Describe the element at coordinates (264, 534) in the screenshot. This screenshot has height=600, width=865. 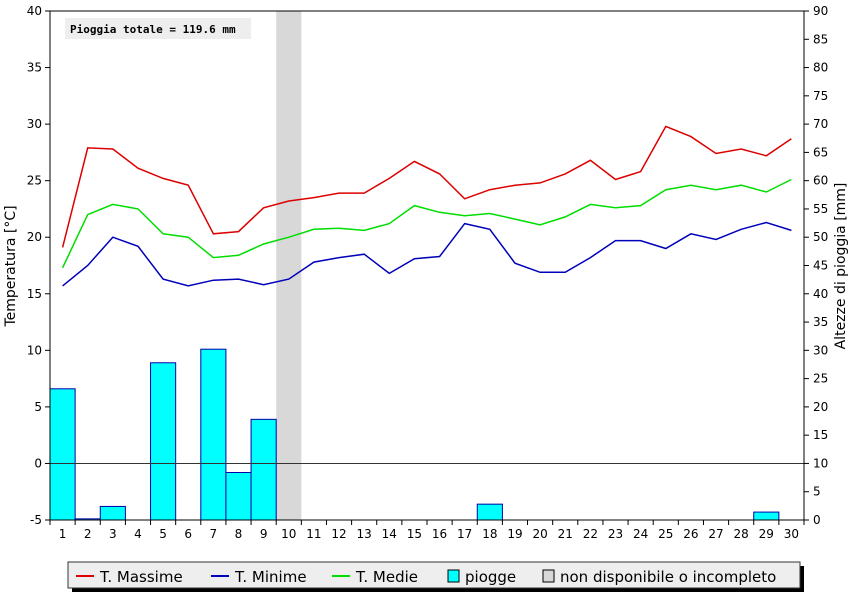
I see `x-tick-label: 9` at that location.